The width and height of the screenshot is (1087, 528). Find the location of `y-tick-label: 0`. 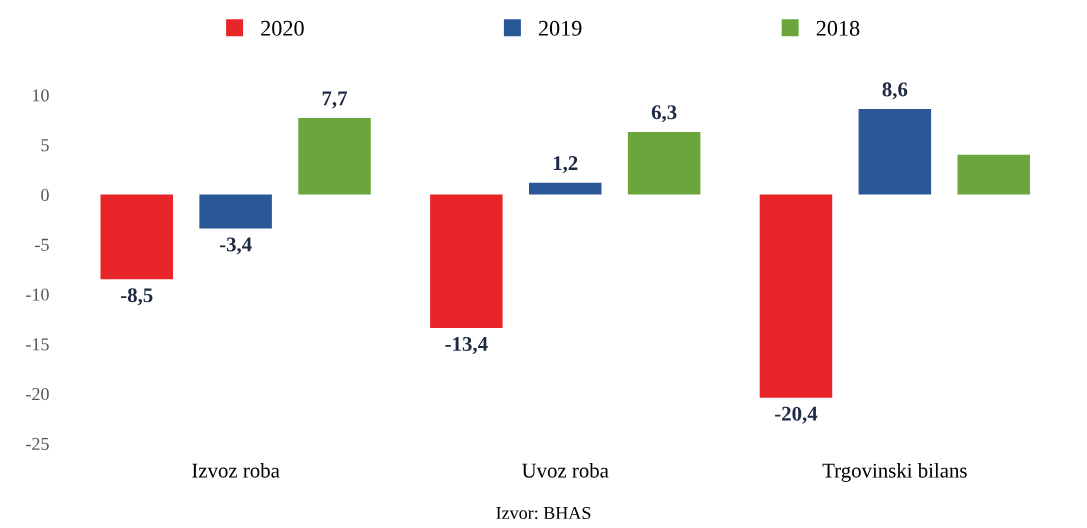

y-tick-label: 0 is located at coordinates (45, 195).